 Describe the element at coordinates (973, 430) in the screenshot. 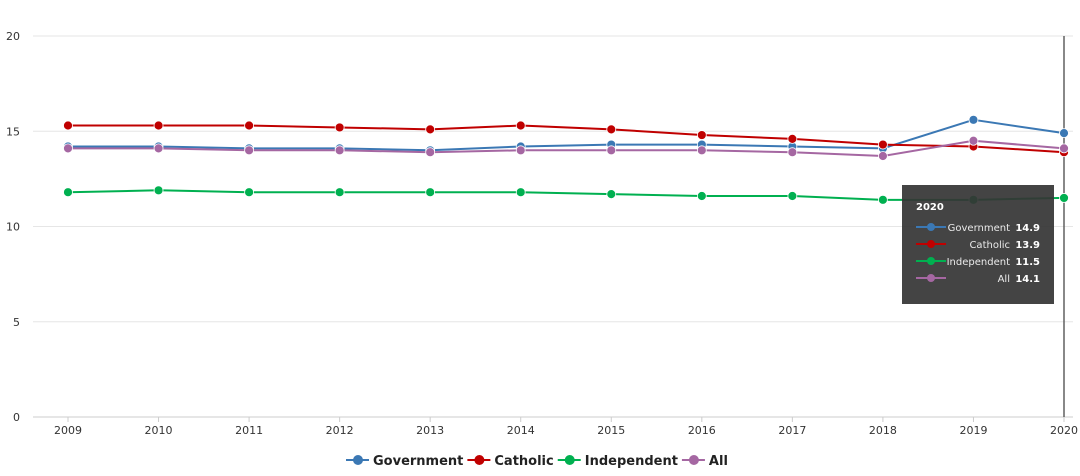

I see `x-tick-label: 2019` at that location.